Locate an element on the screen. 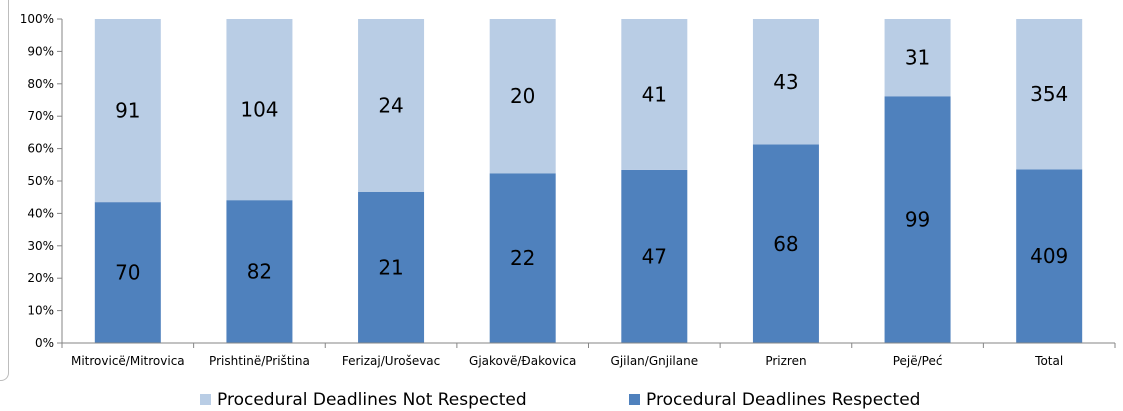  data-label-not-respected: 41 is located at coordinates (654, 94).